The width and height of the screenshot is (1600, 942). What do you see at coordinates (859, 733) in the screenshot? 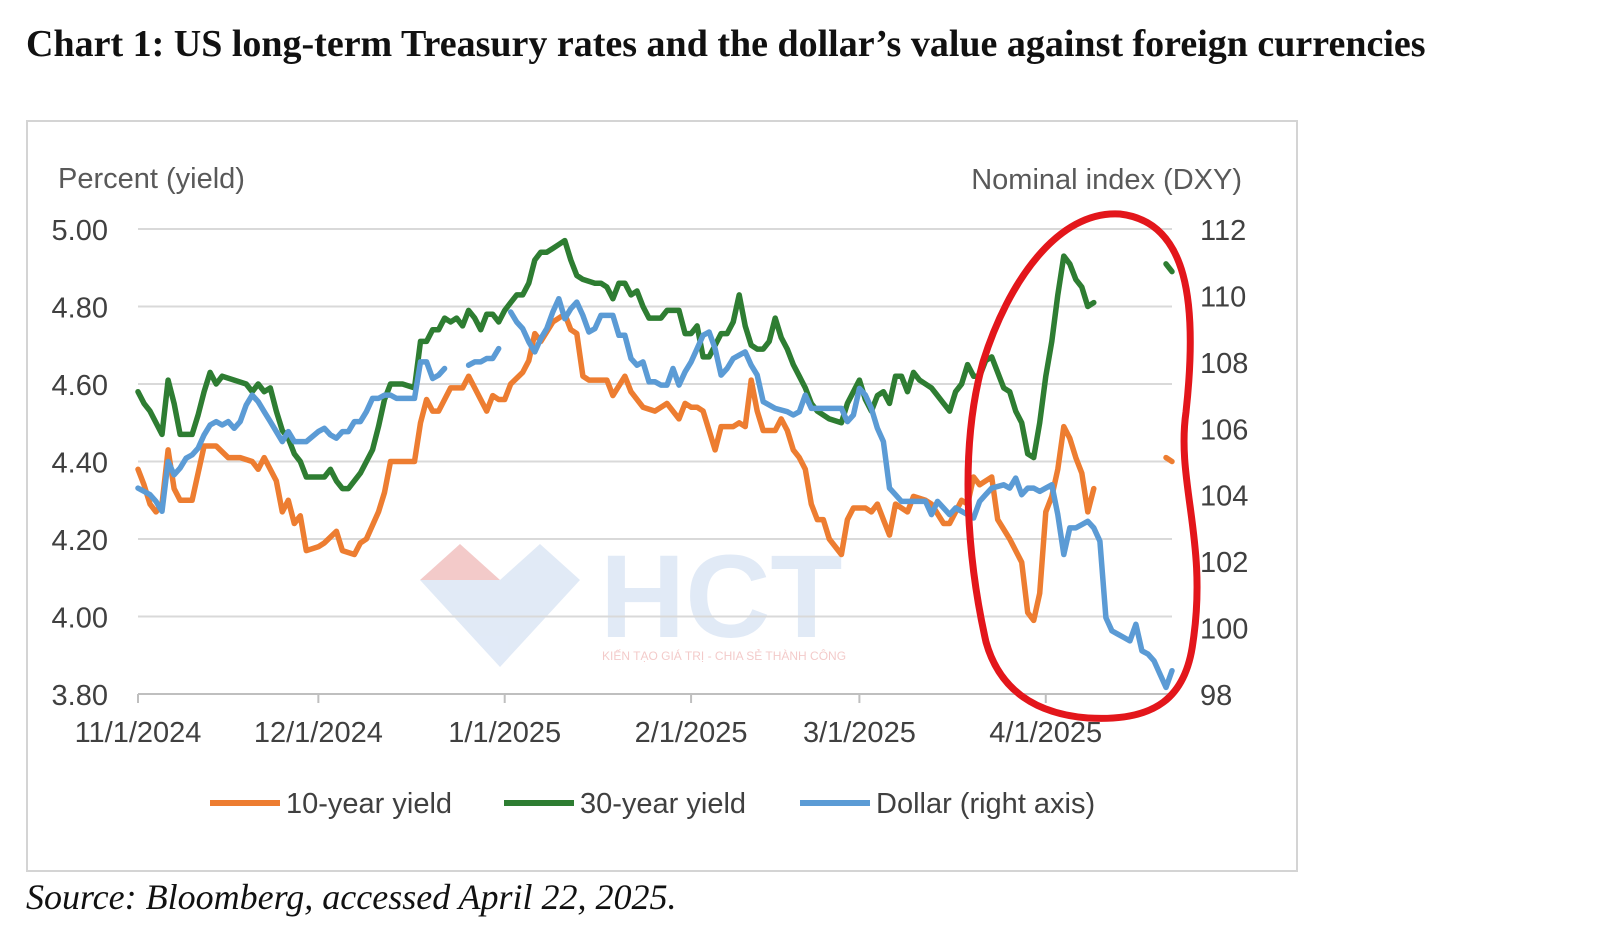
I see `x-tick-label: 3/1/2025` at bounding box center [859, 733].